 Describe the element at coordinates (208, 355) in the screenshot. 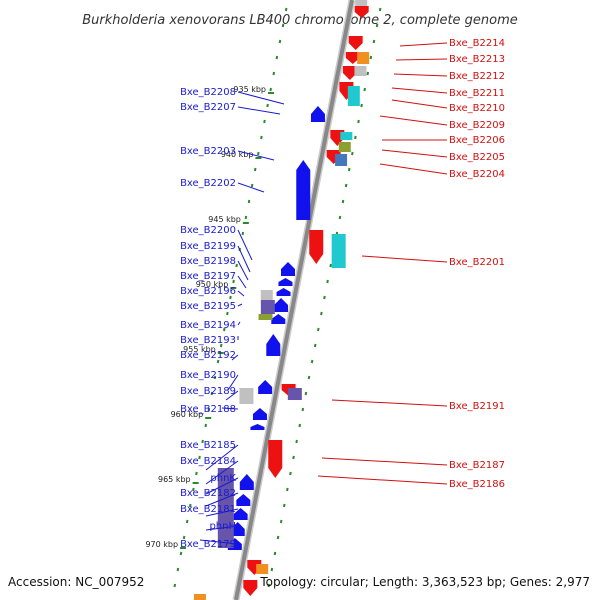

I see `gene-label-bxe-b2192: Bxe_B2192` at that location.